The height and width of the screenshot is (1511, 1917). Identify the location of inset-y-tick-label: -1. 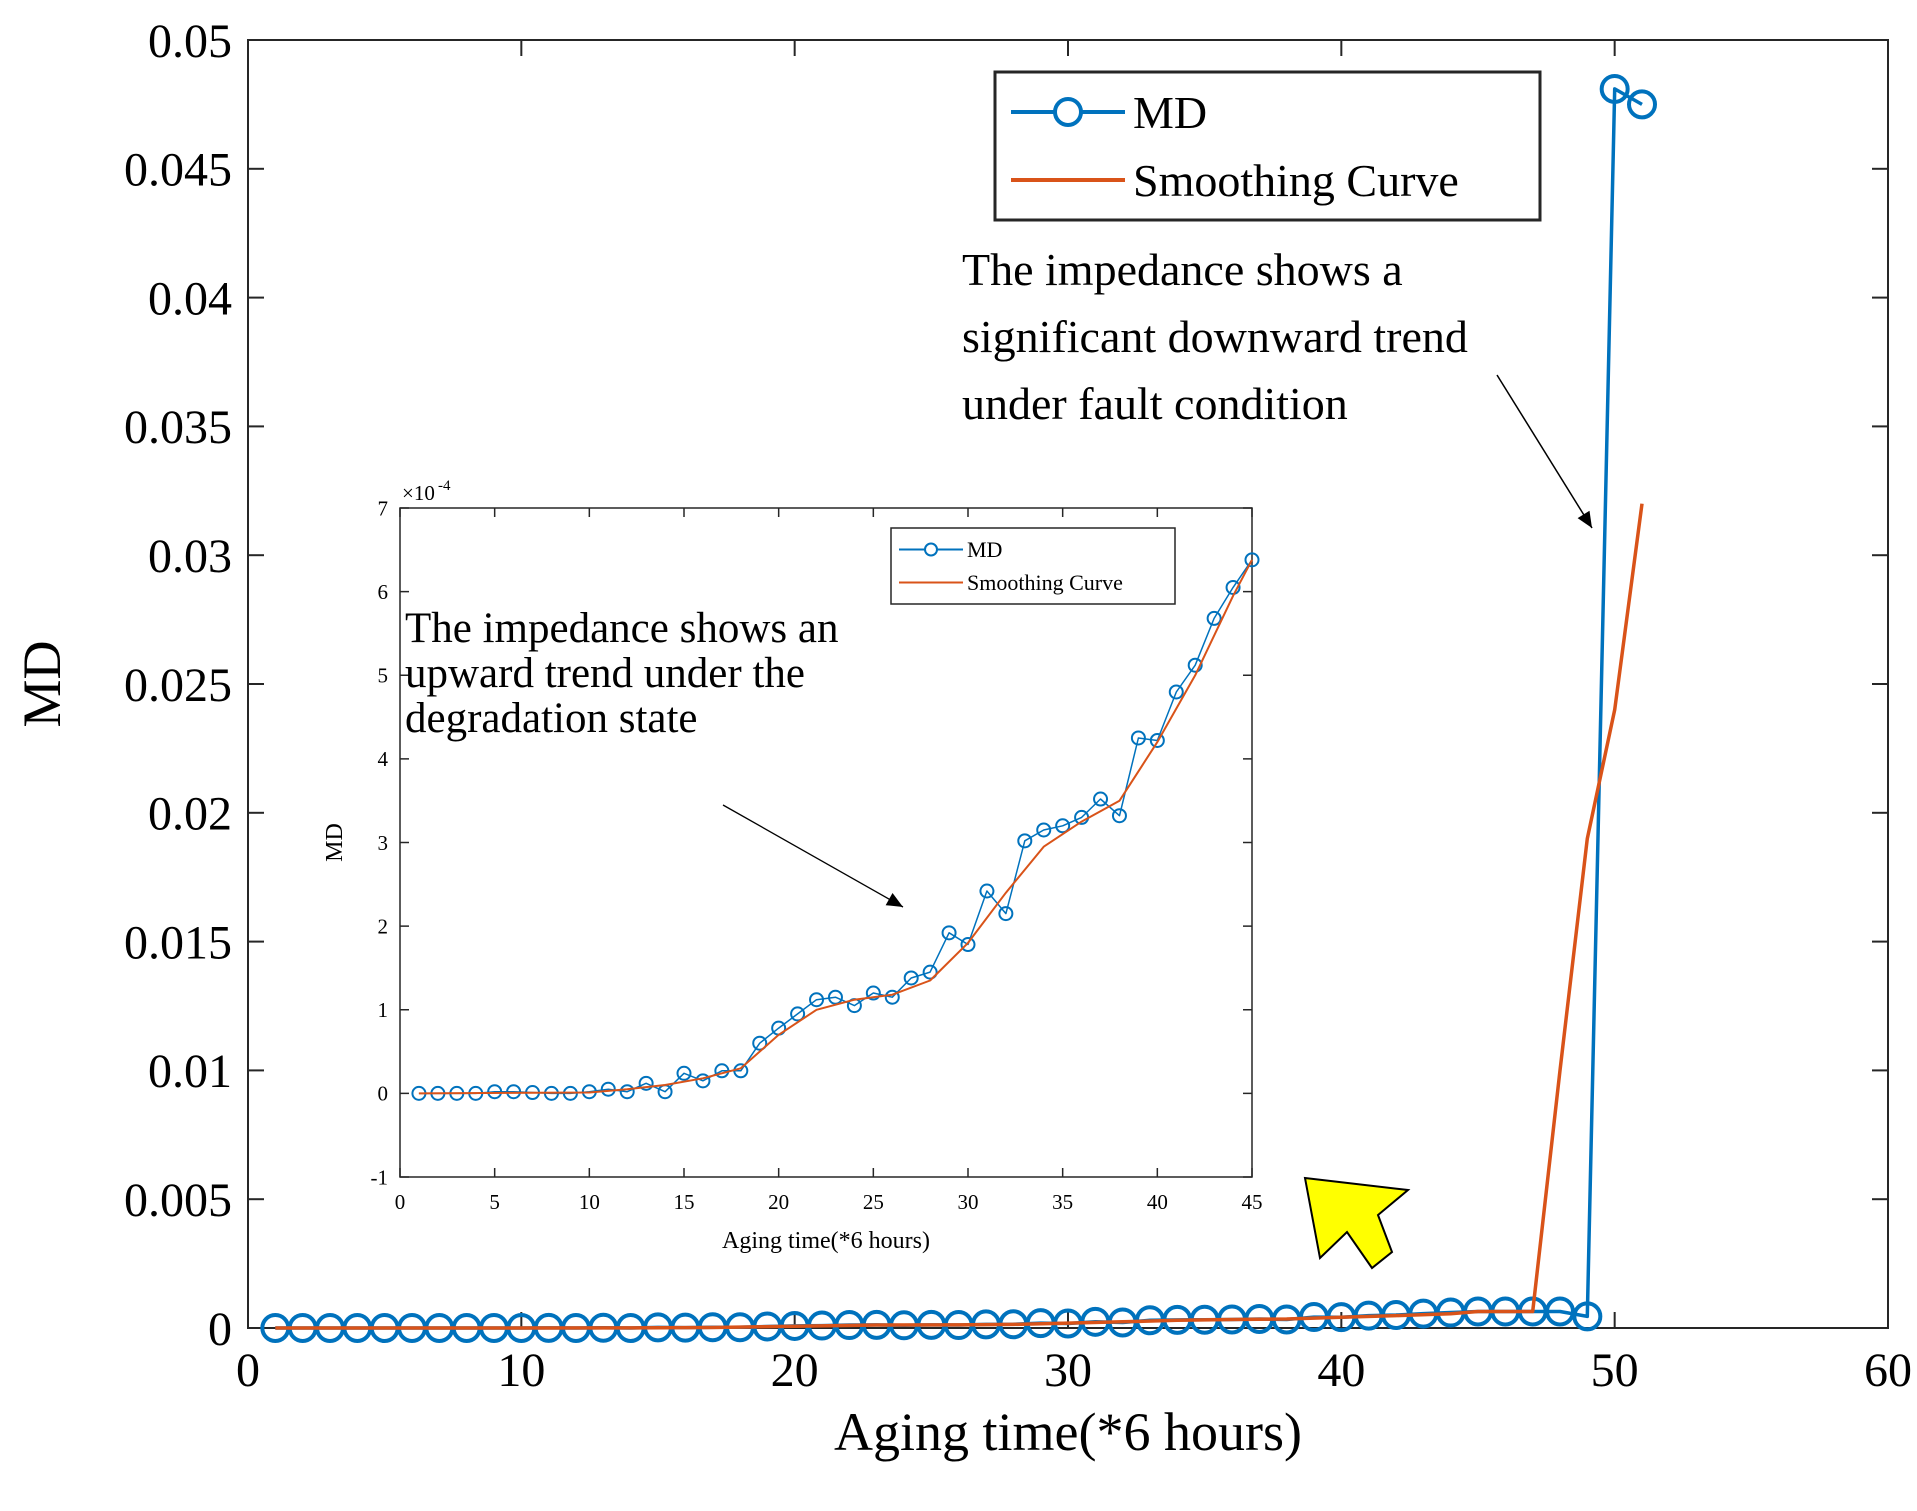
(380, 1177).